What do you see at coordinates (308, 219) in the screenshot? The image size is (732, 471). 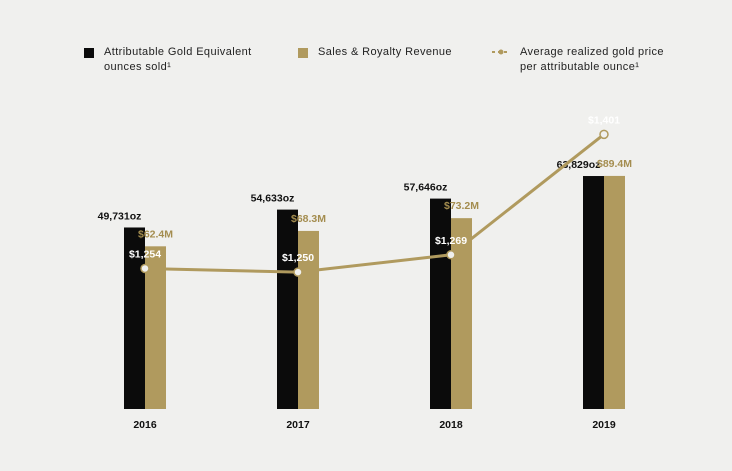 I see `revenue-data-label: $68.3M` at bounding box center [308, 219].